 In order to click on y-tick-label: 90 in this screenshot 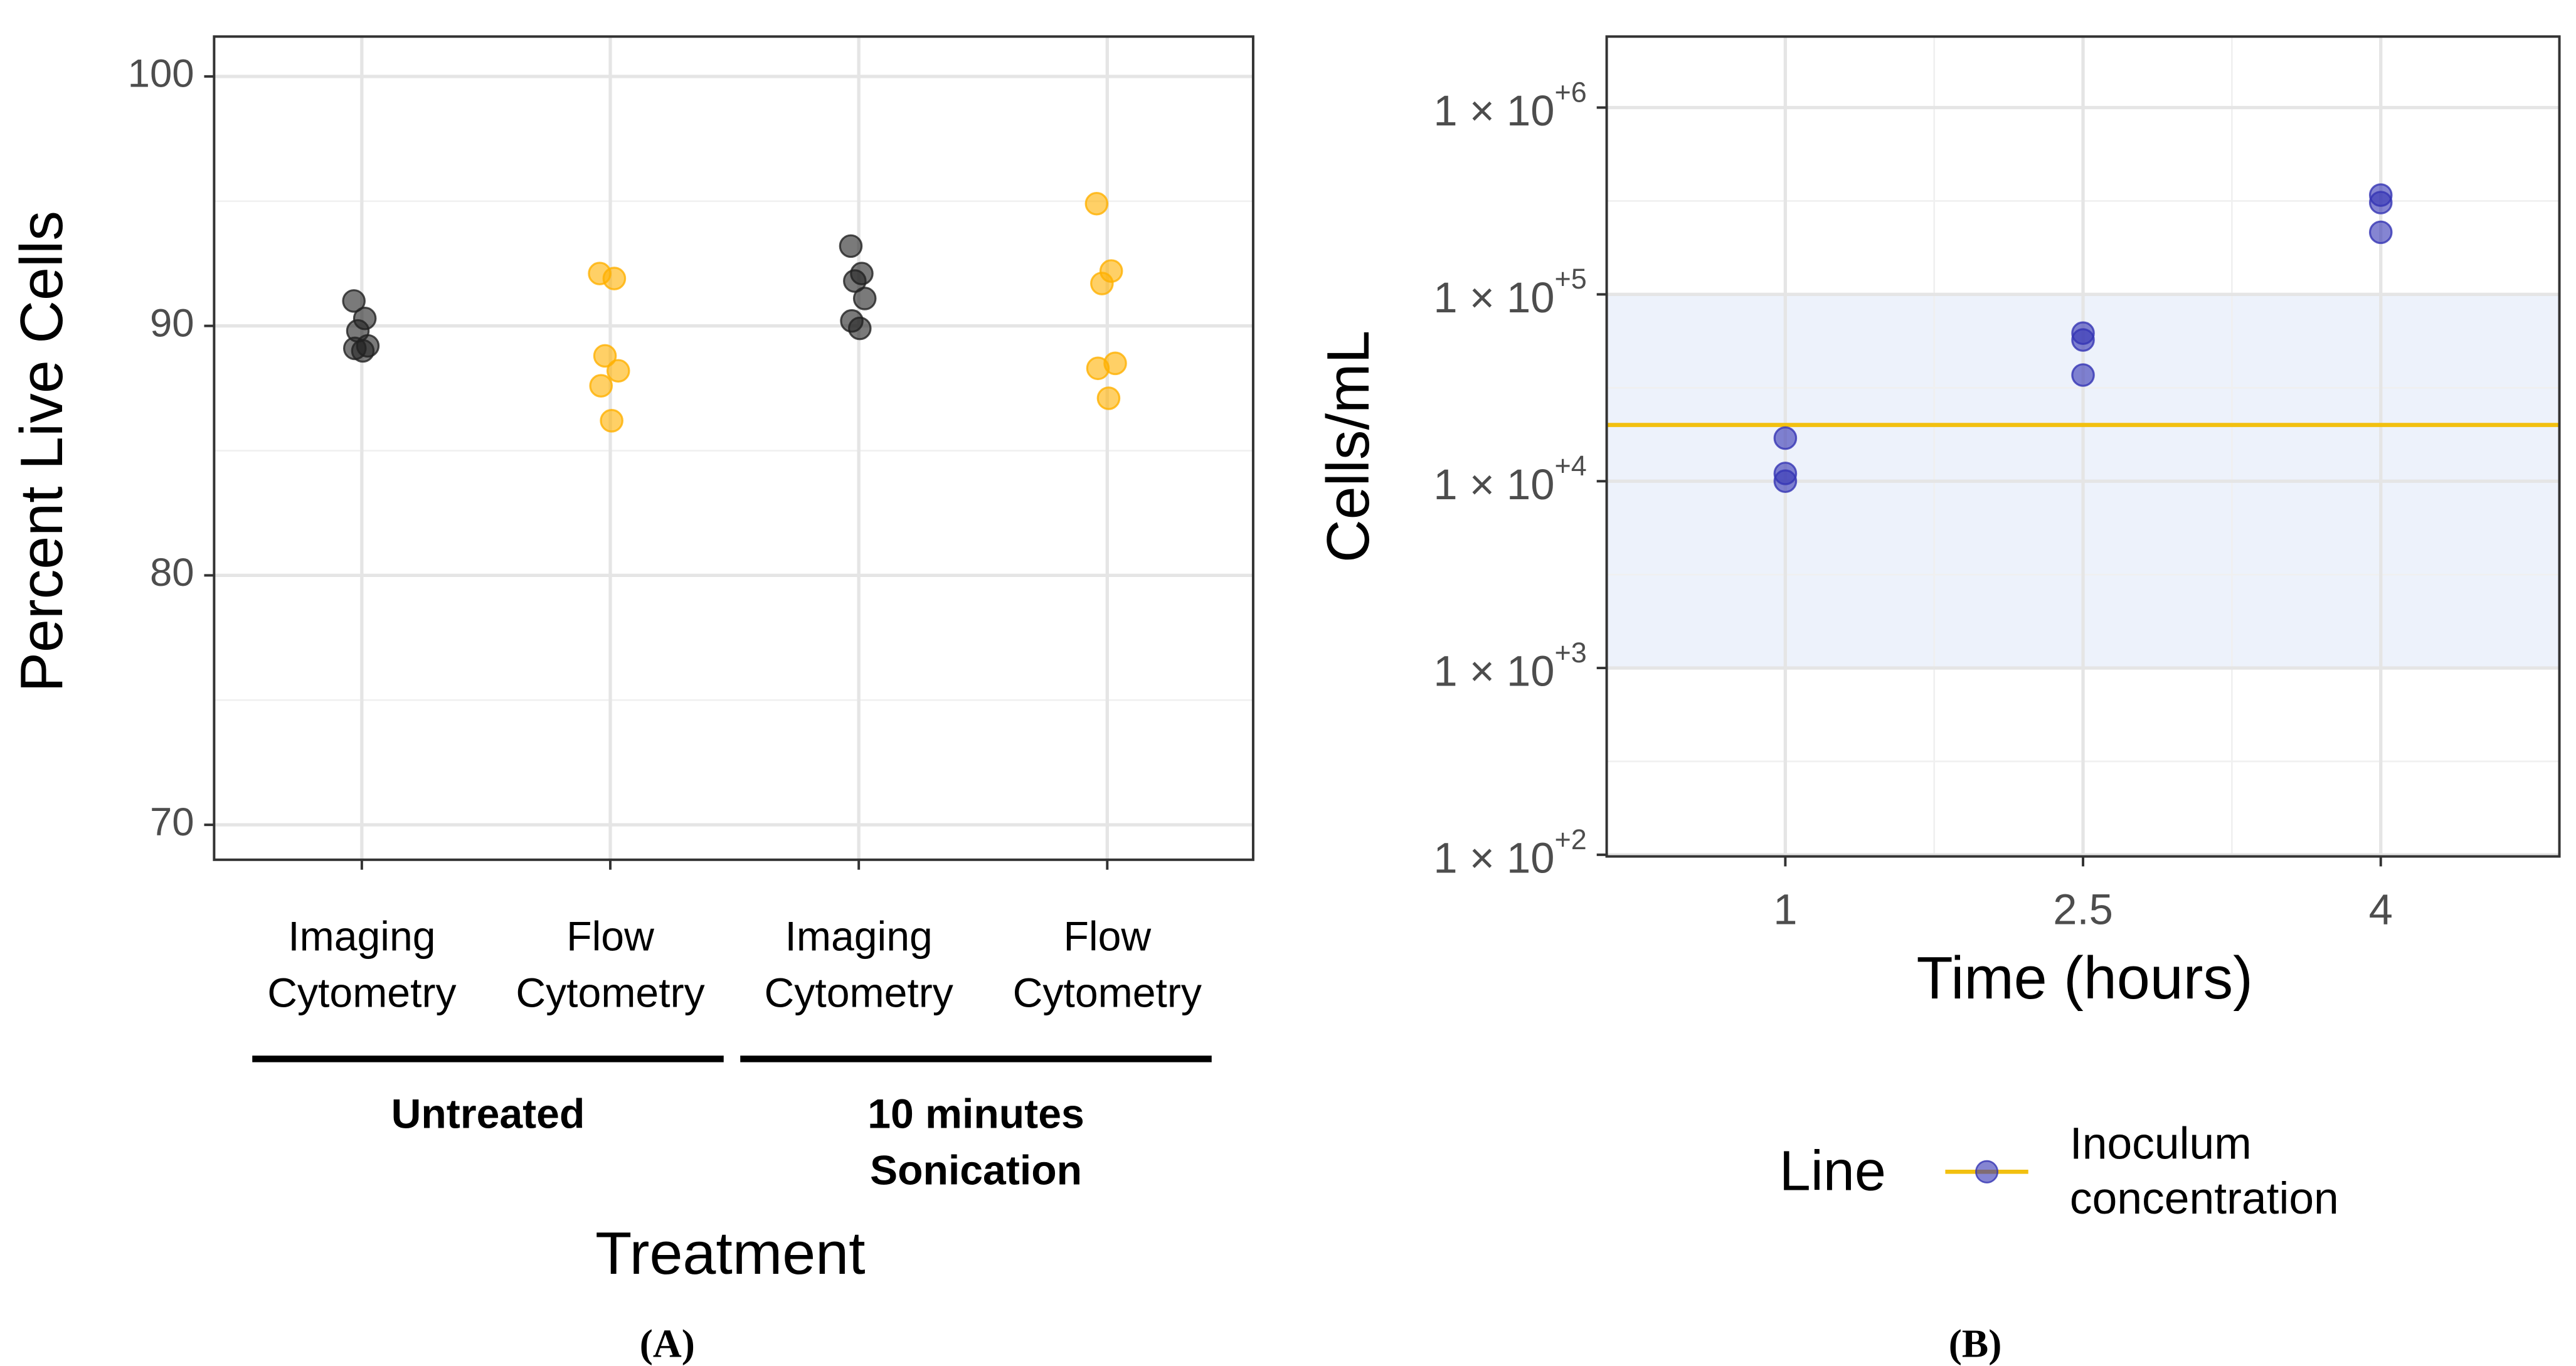, I will do `click(172, 323)`.